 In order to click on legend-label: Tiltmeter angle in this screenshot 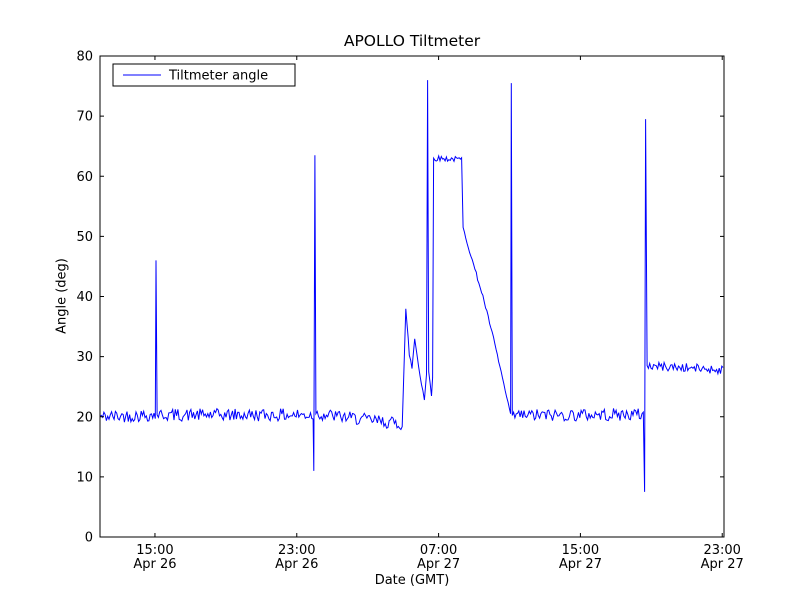, I will do `click(218, 76)`.